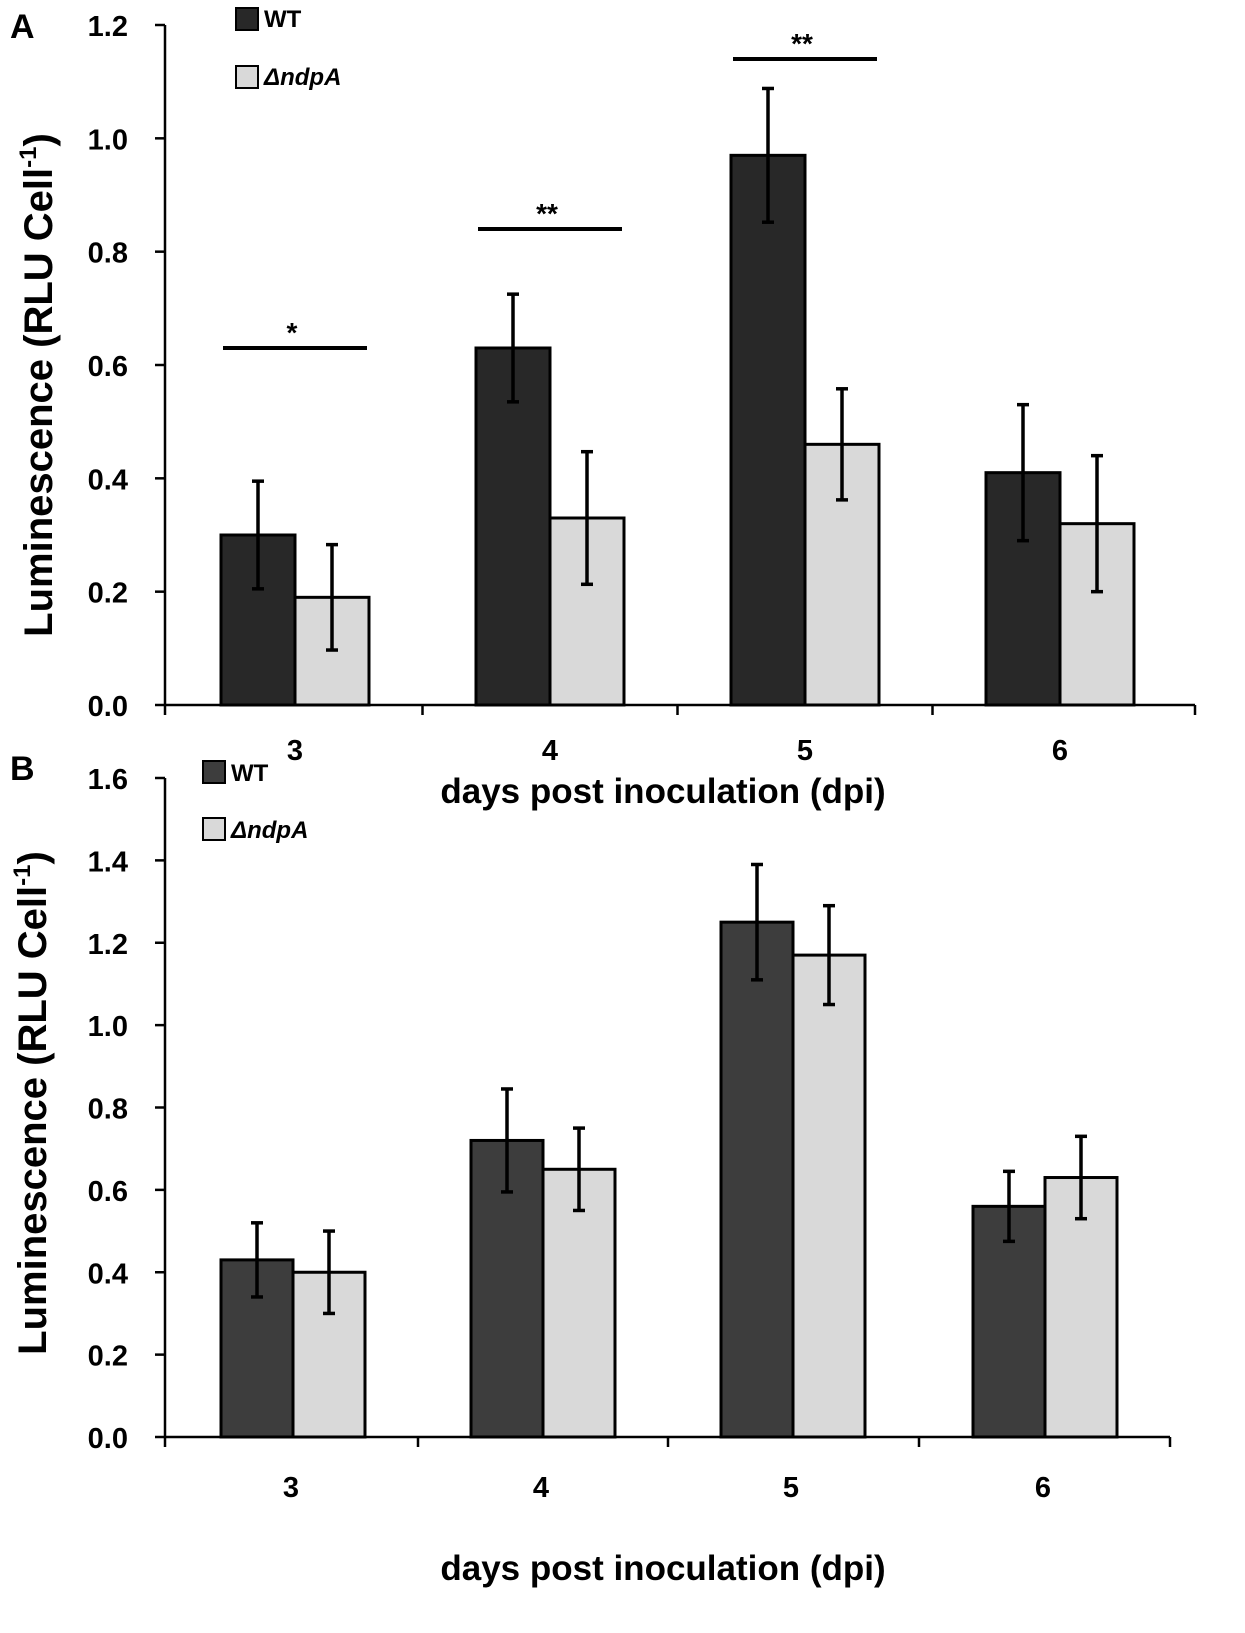 This screenshot has height=1633, width=1245. Describe the element at coordinates (292, 332) in the screenshot. I see `significance-label: *` at that location.